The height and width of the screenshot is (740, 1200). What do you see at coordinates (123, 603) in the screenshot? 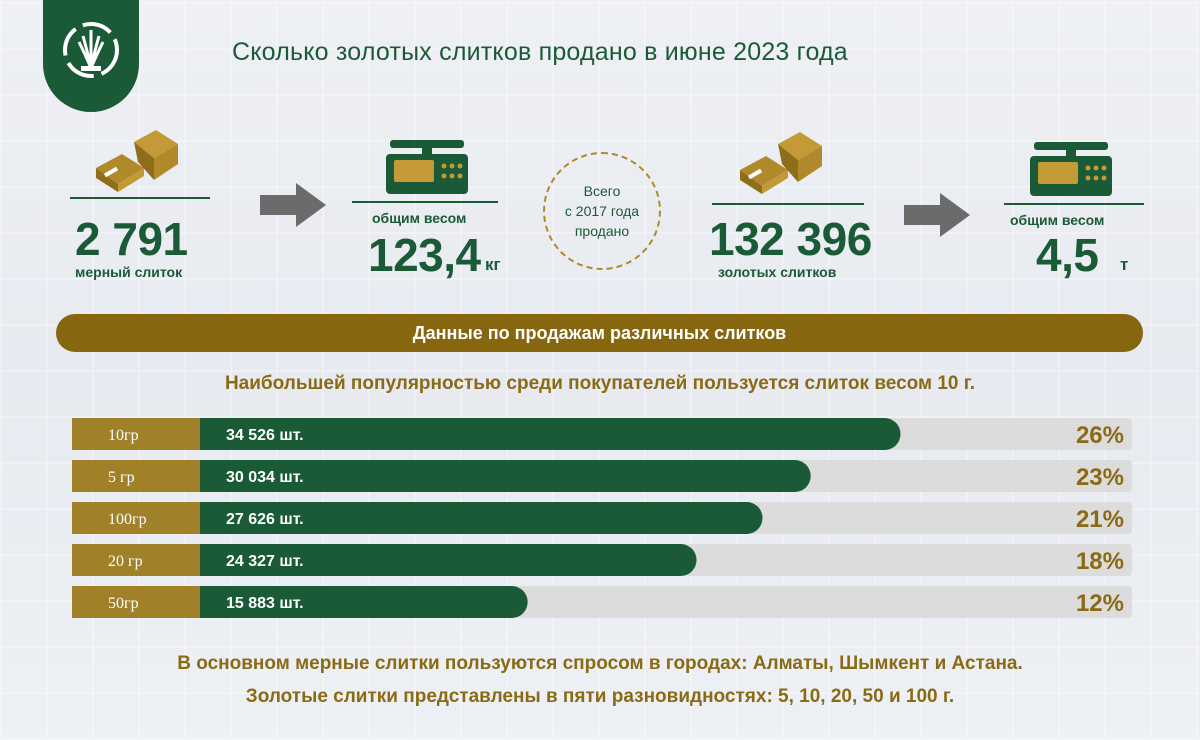
I see `category-label: 50гр` at bounding box center [123, 603].